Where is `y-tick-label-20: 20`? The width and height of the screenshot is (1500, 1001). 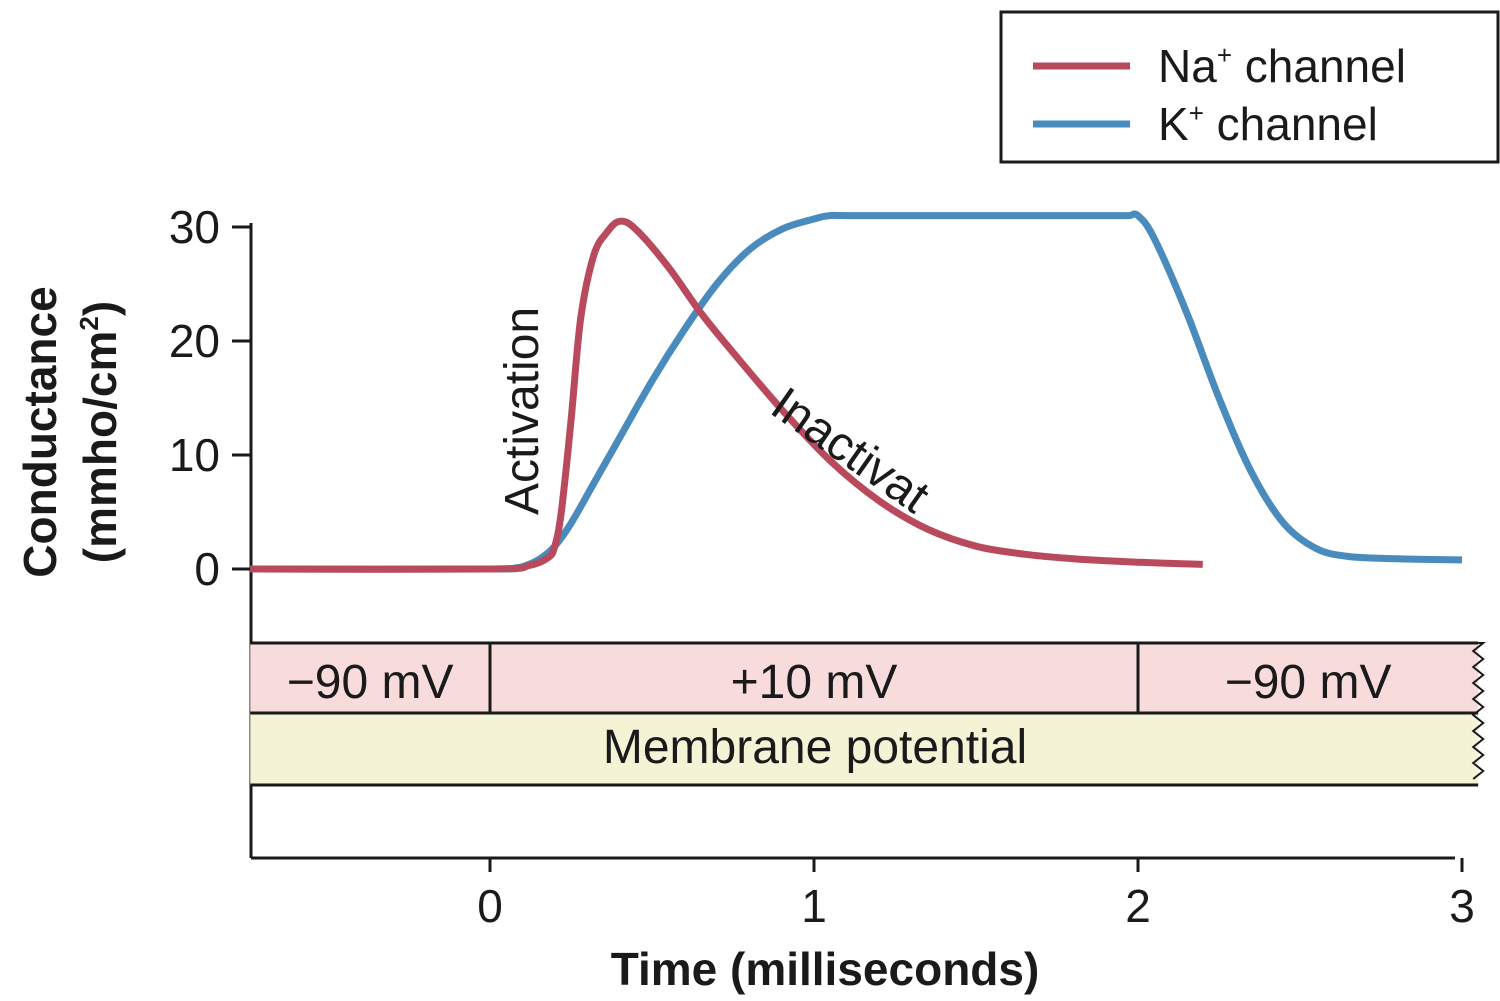 y-tick-label-20: 20 is located at coordinates (194, 341).